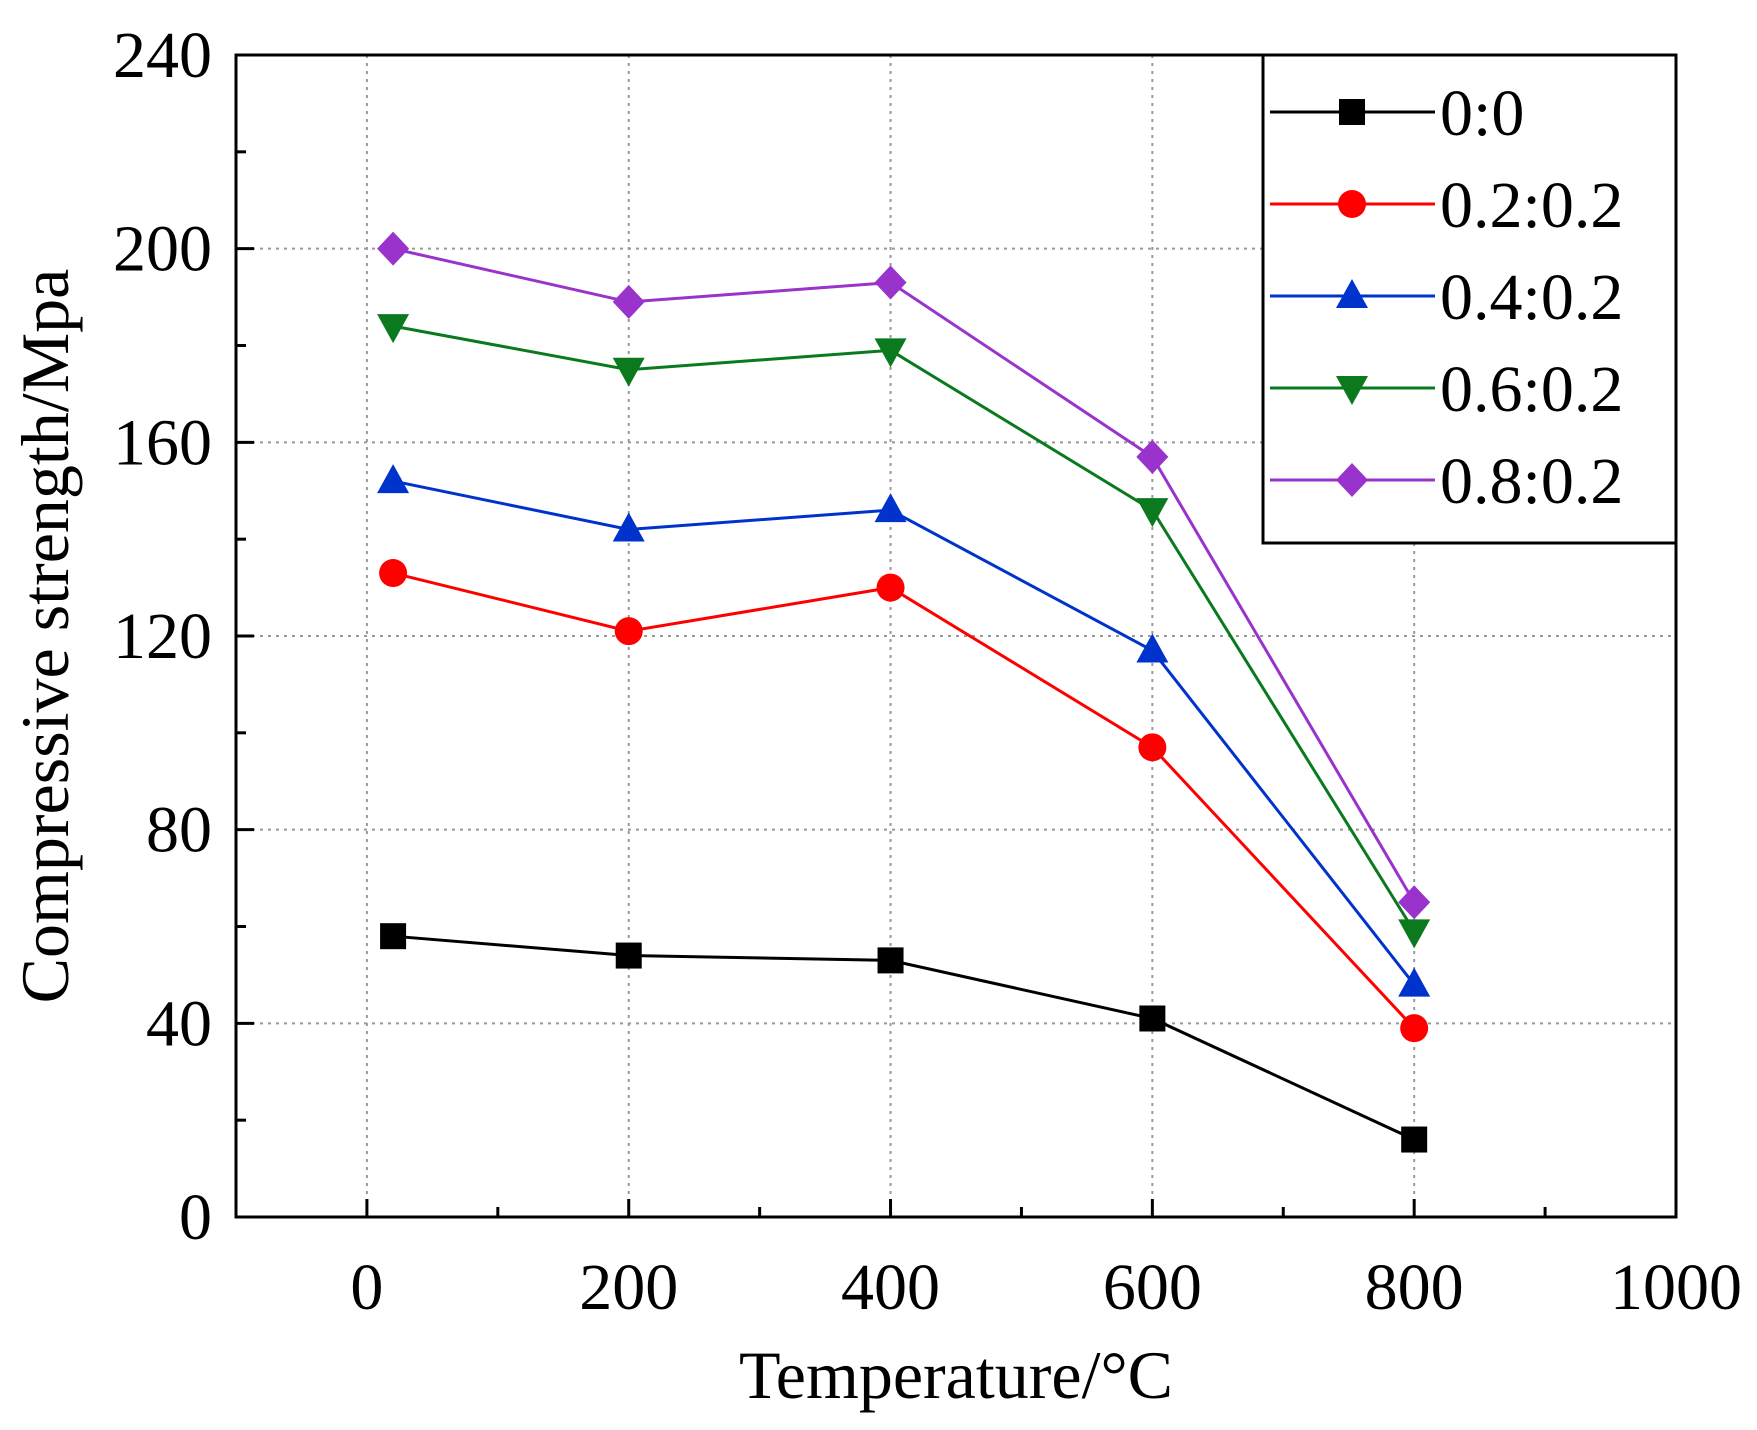 This screenshot has width=1757, height=1430. What do you see at coordinates (1397, 113) in the screenshot?
I see `legend-item: 0:0` at bounding box center [1397, 113].